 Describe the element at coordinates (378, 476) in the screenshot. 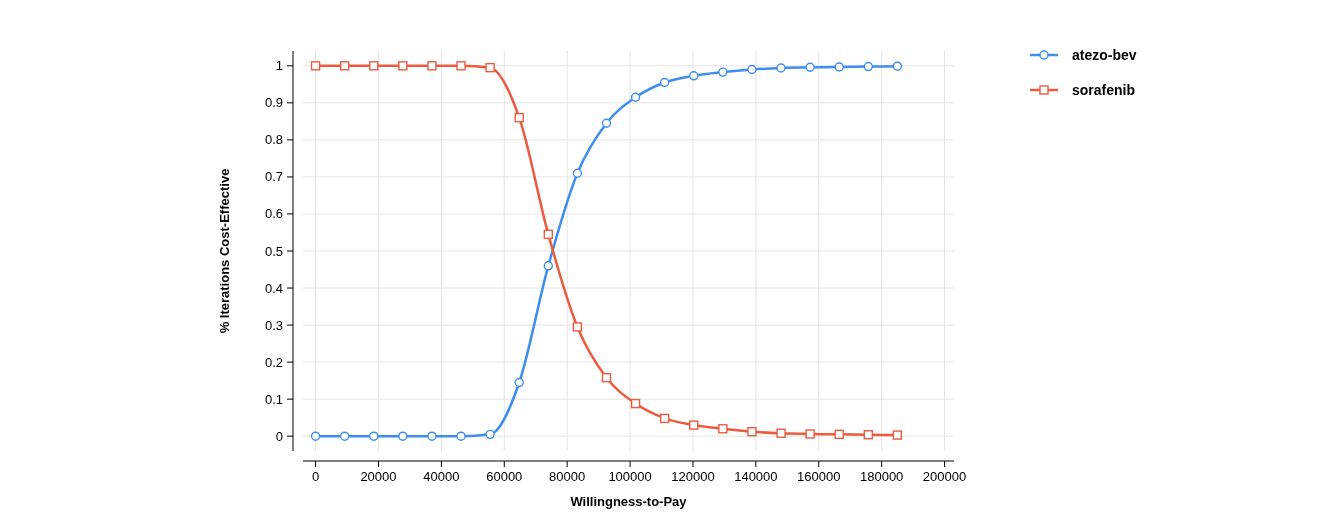

I see `x-tick-label: 20000` at that location.